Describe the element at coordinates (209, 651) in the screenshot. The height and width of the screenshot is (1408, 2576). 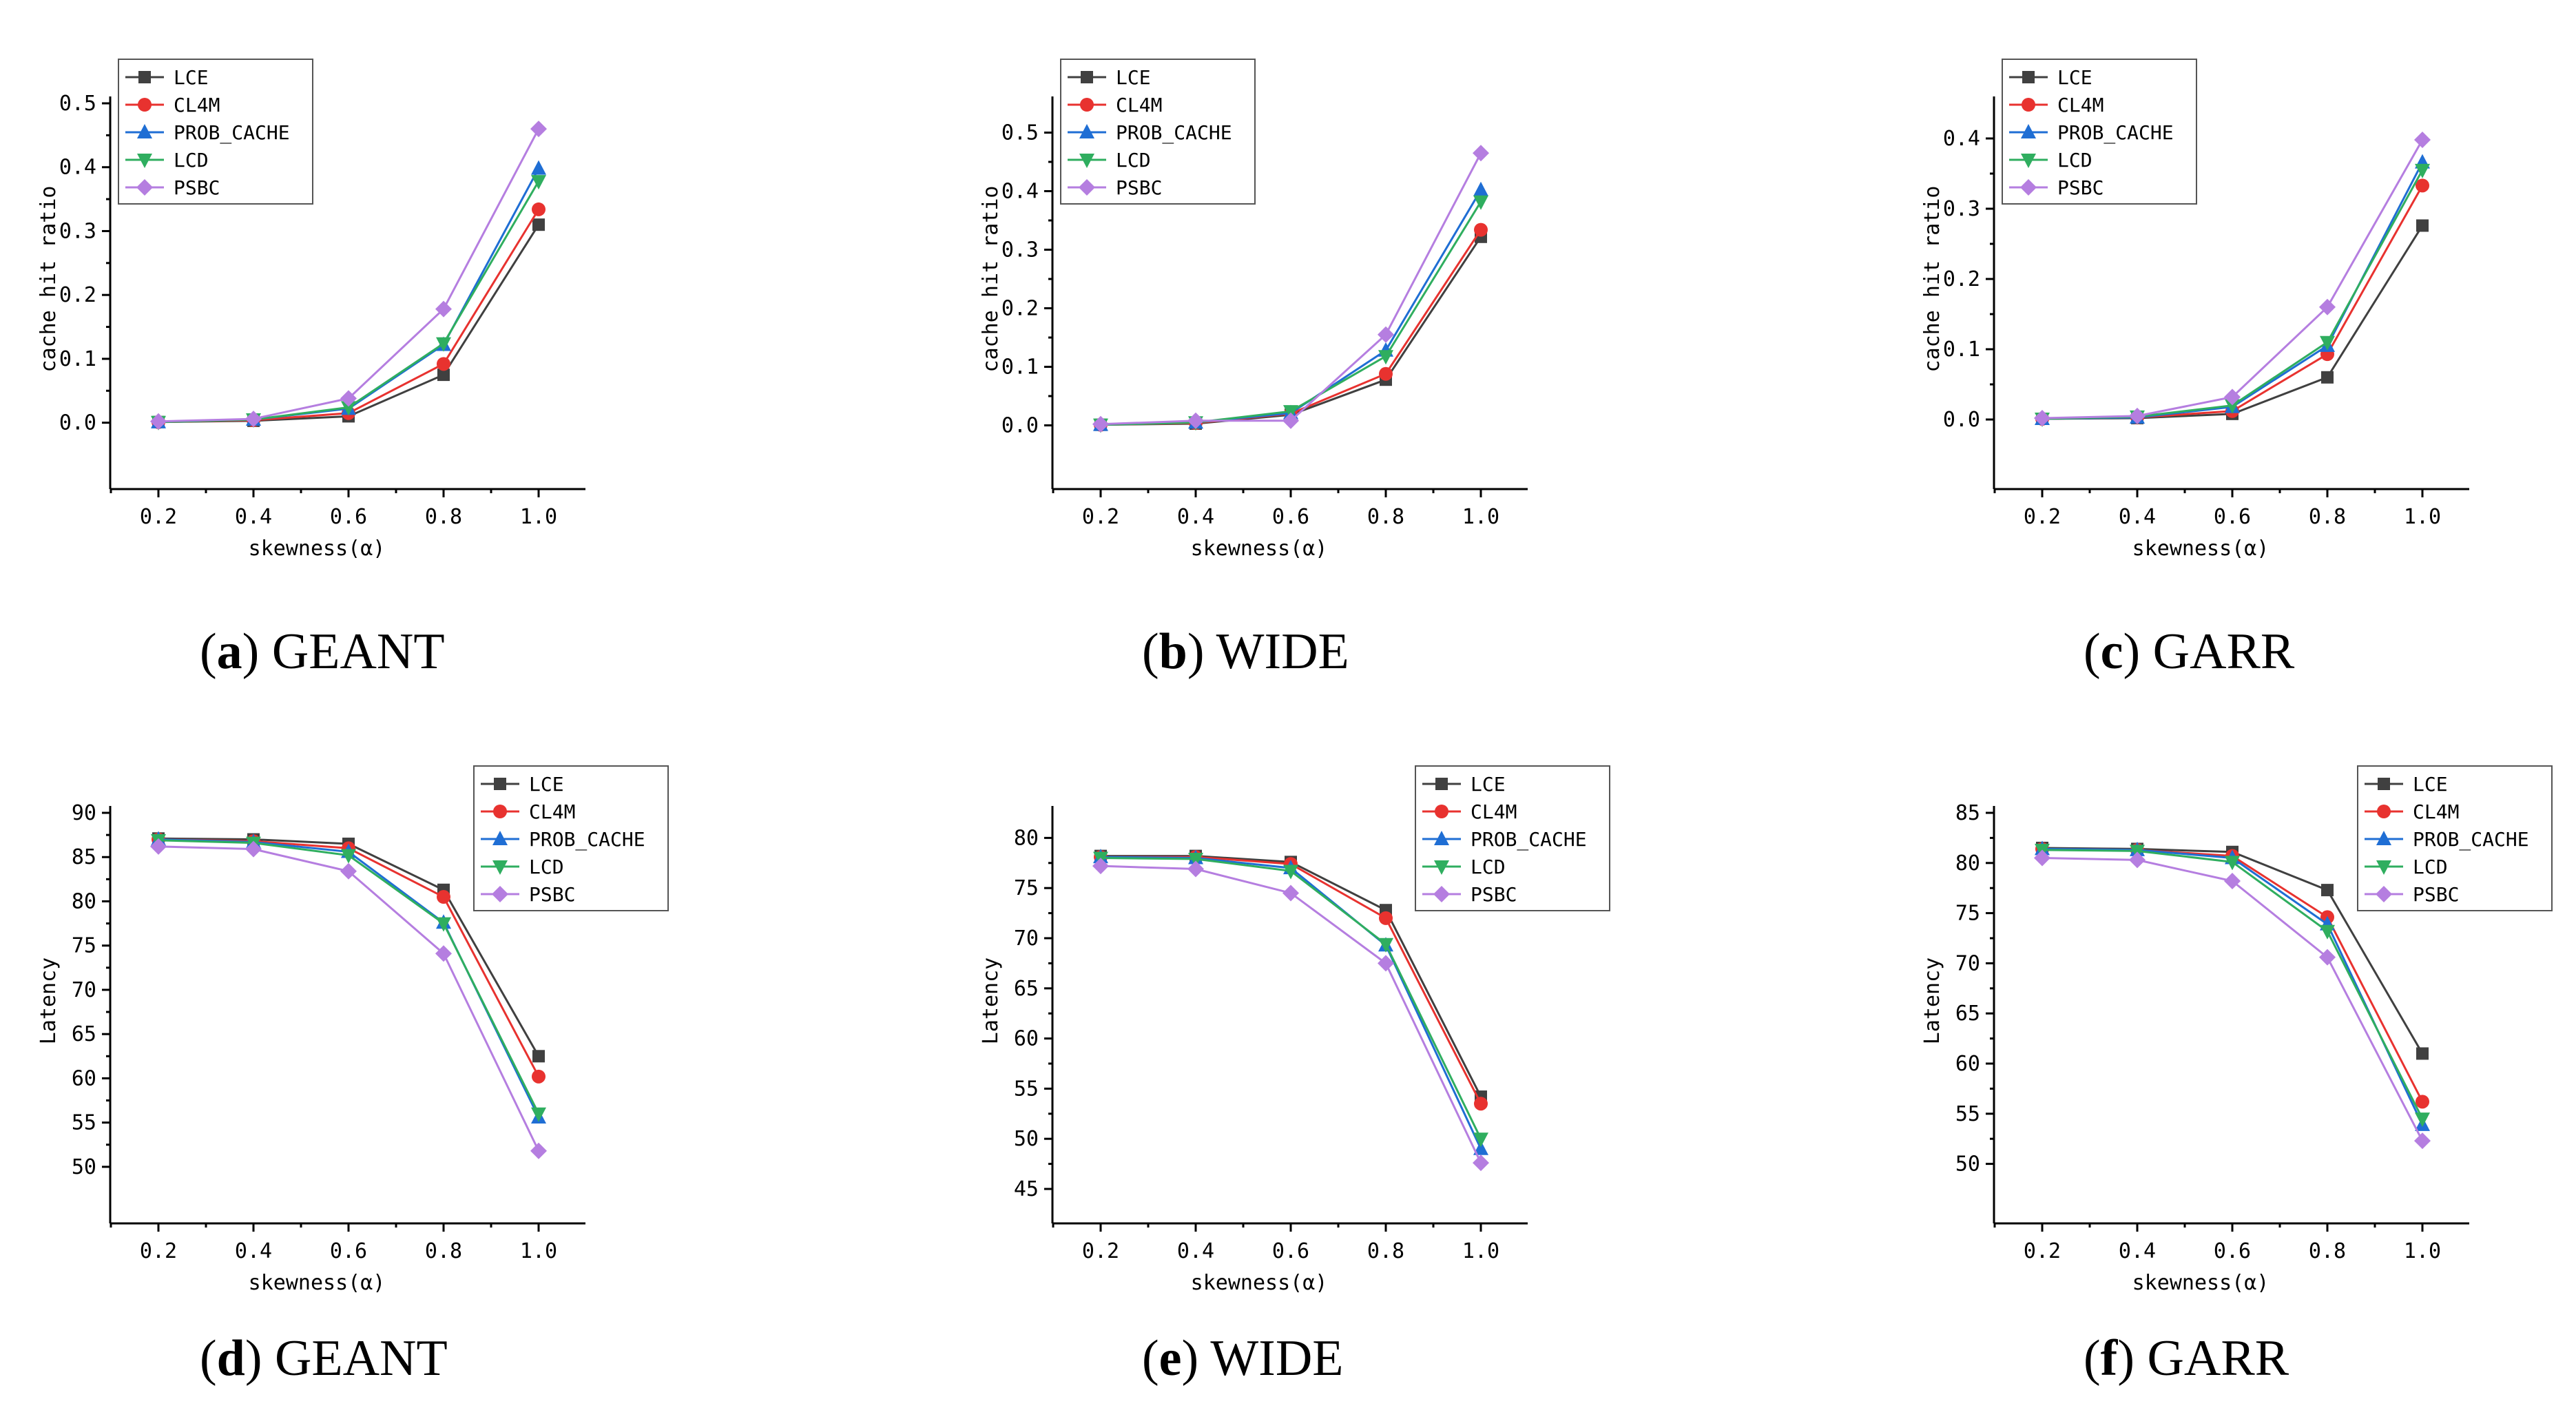
I see `caption-paren-open: (` at that location.